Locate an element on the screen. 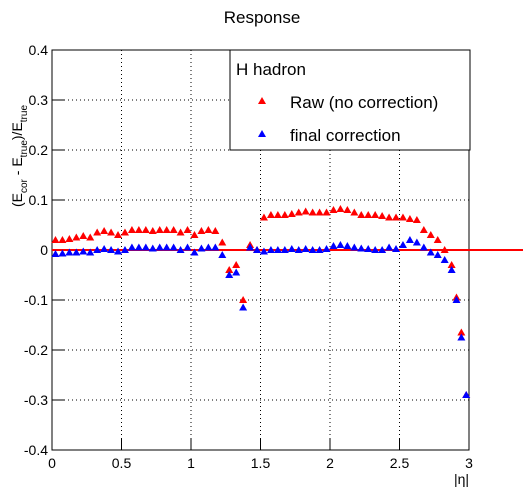  y-tick-label: -0.3 is located at coordinates (36, 400).